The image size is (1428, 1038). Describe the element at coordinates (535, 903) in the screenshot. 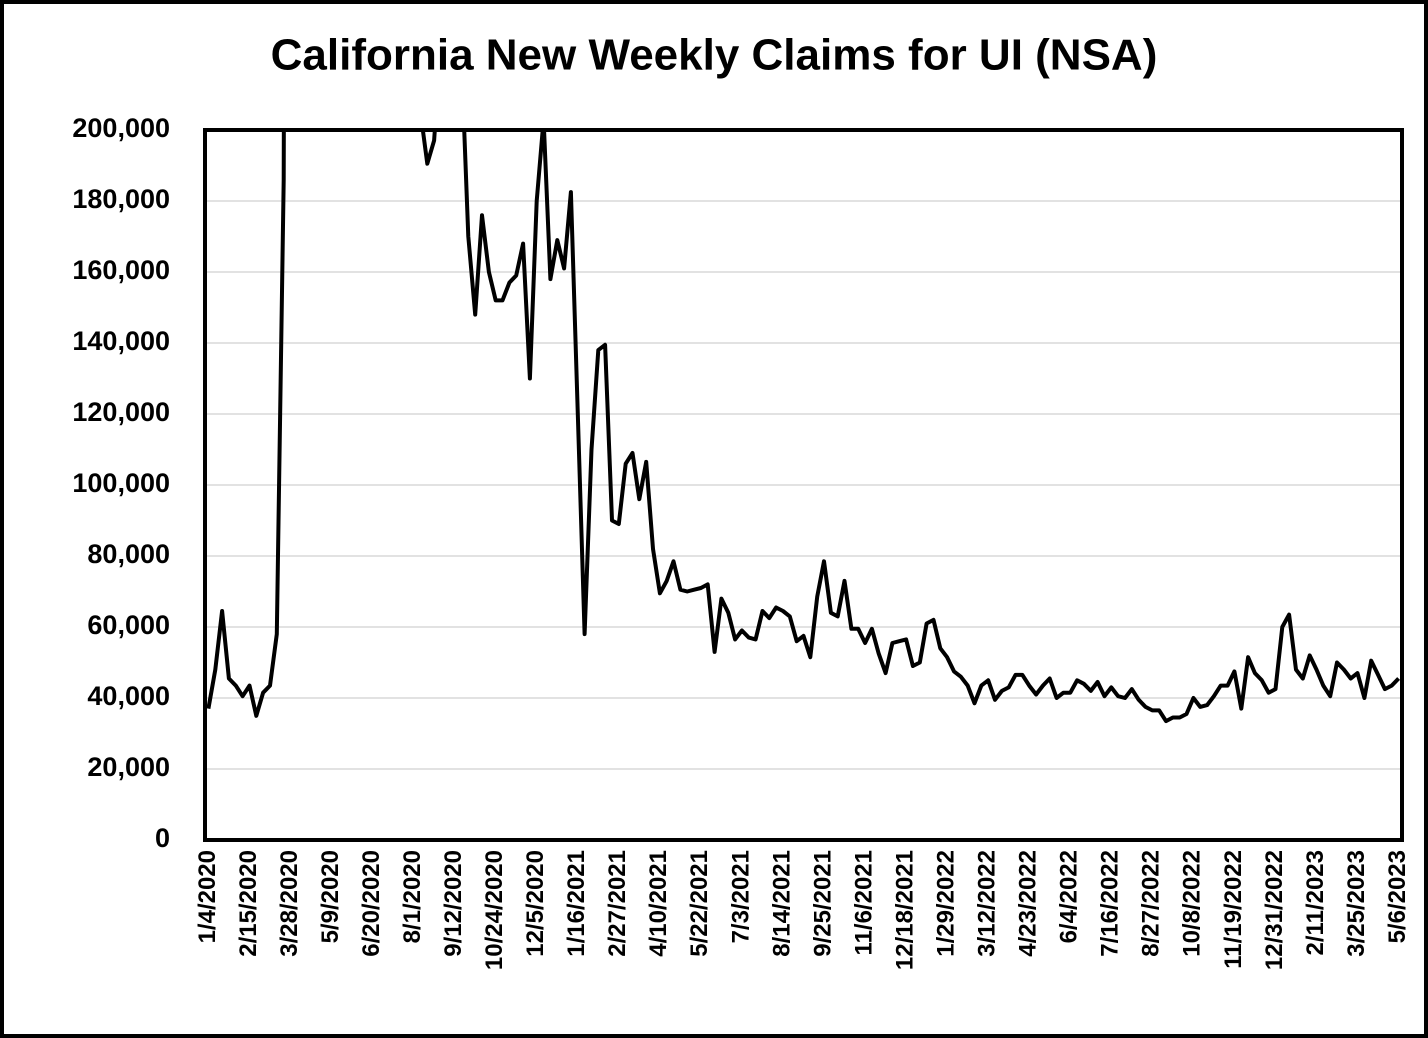

I see `x-tick-label: 12/5/2020` at that location.